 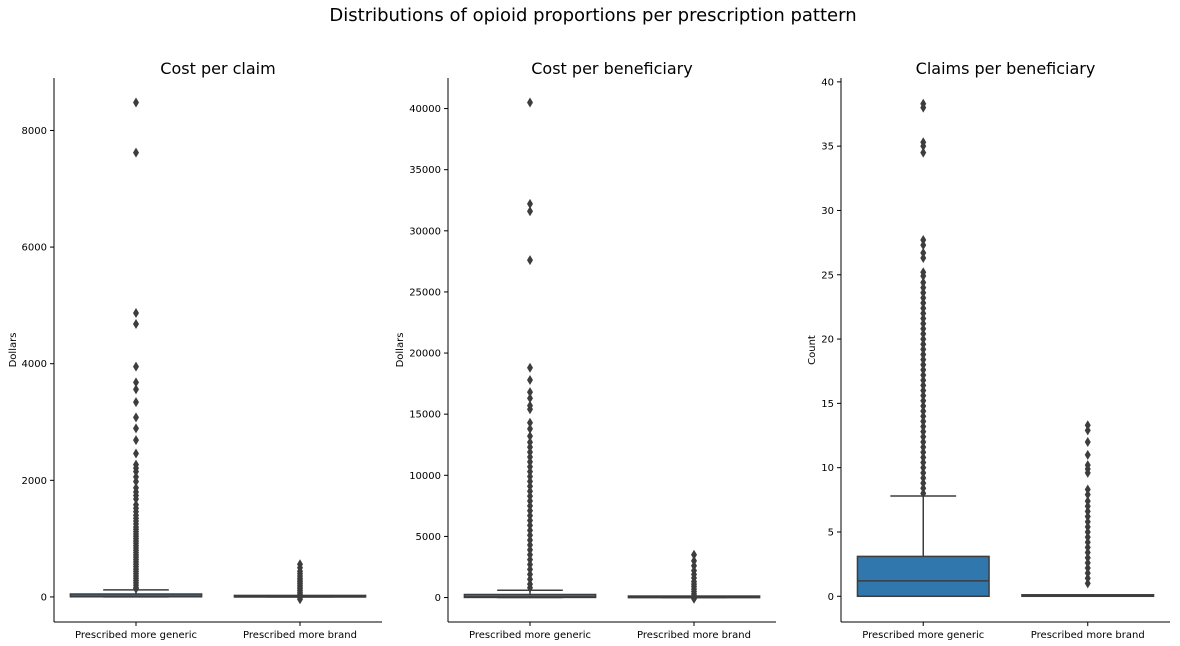 I want to click on y-axis-label: Count, so click(x=812, y=350).